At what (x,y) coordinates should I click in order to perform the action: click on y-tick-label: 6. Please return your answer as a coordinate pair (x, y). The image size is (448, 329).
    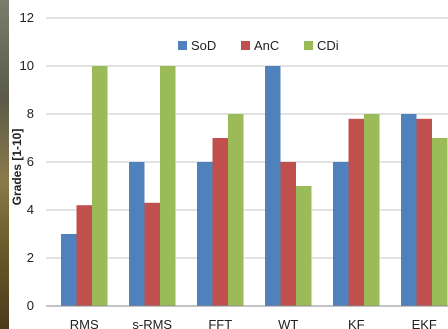
    Looking at the image, I should click on (30, 161).